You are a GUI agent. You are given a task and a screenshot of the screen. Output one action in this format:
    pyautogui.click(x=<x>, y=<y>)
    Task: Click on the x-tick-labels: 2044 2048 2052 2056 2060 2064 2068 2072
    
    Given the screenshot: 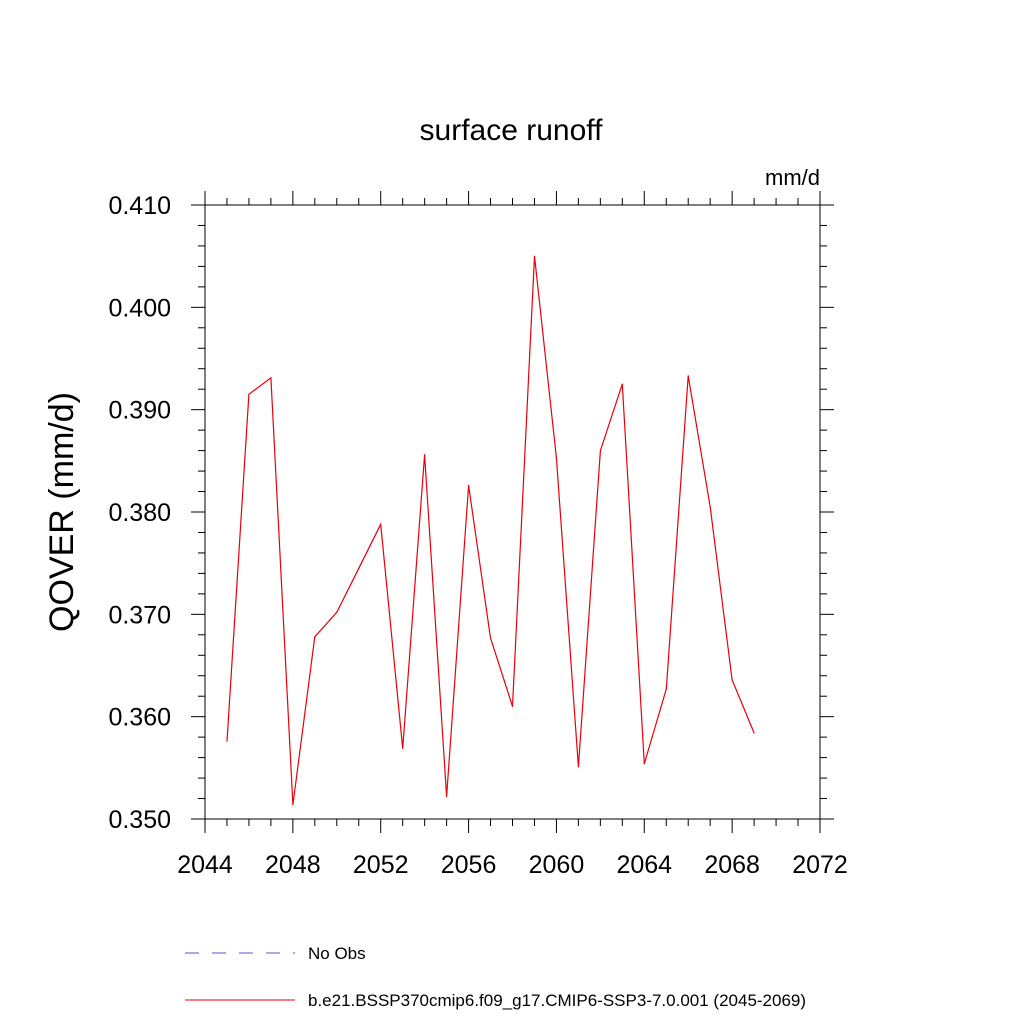 What is the action you would take?
    pyautogui.click(x=512, y=865)
    